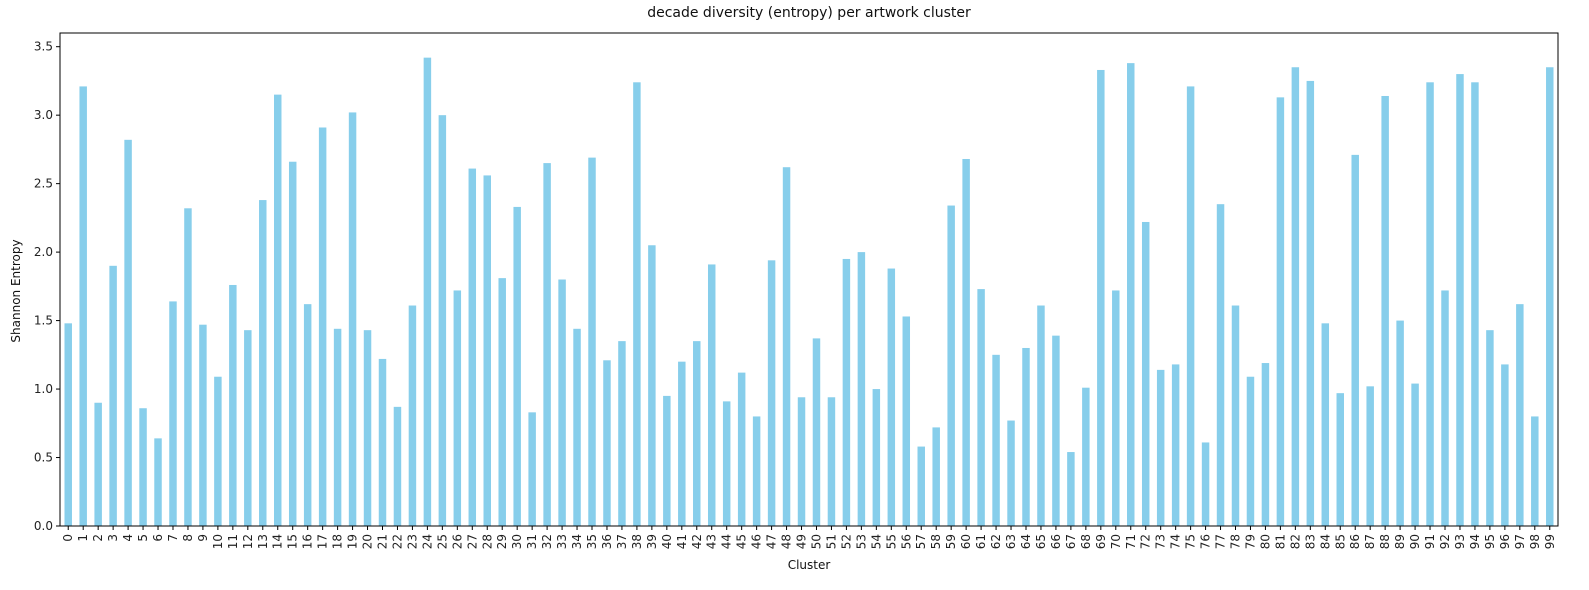  Describe the element at coordinates (891, 541) in the screenshot. I see `x-tick-label: 55` at that location.